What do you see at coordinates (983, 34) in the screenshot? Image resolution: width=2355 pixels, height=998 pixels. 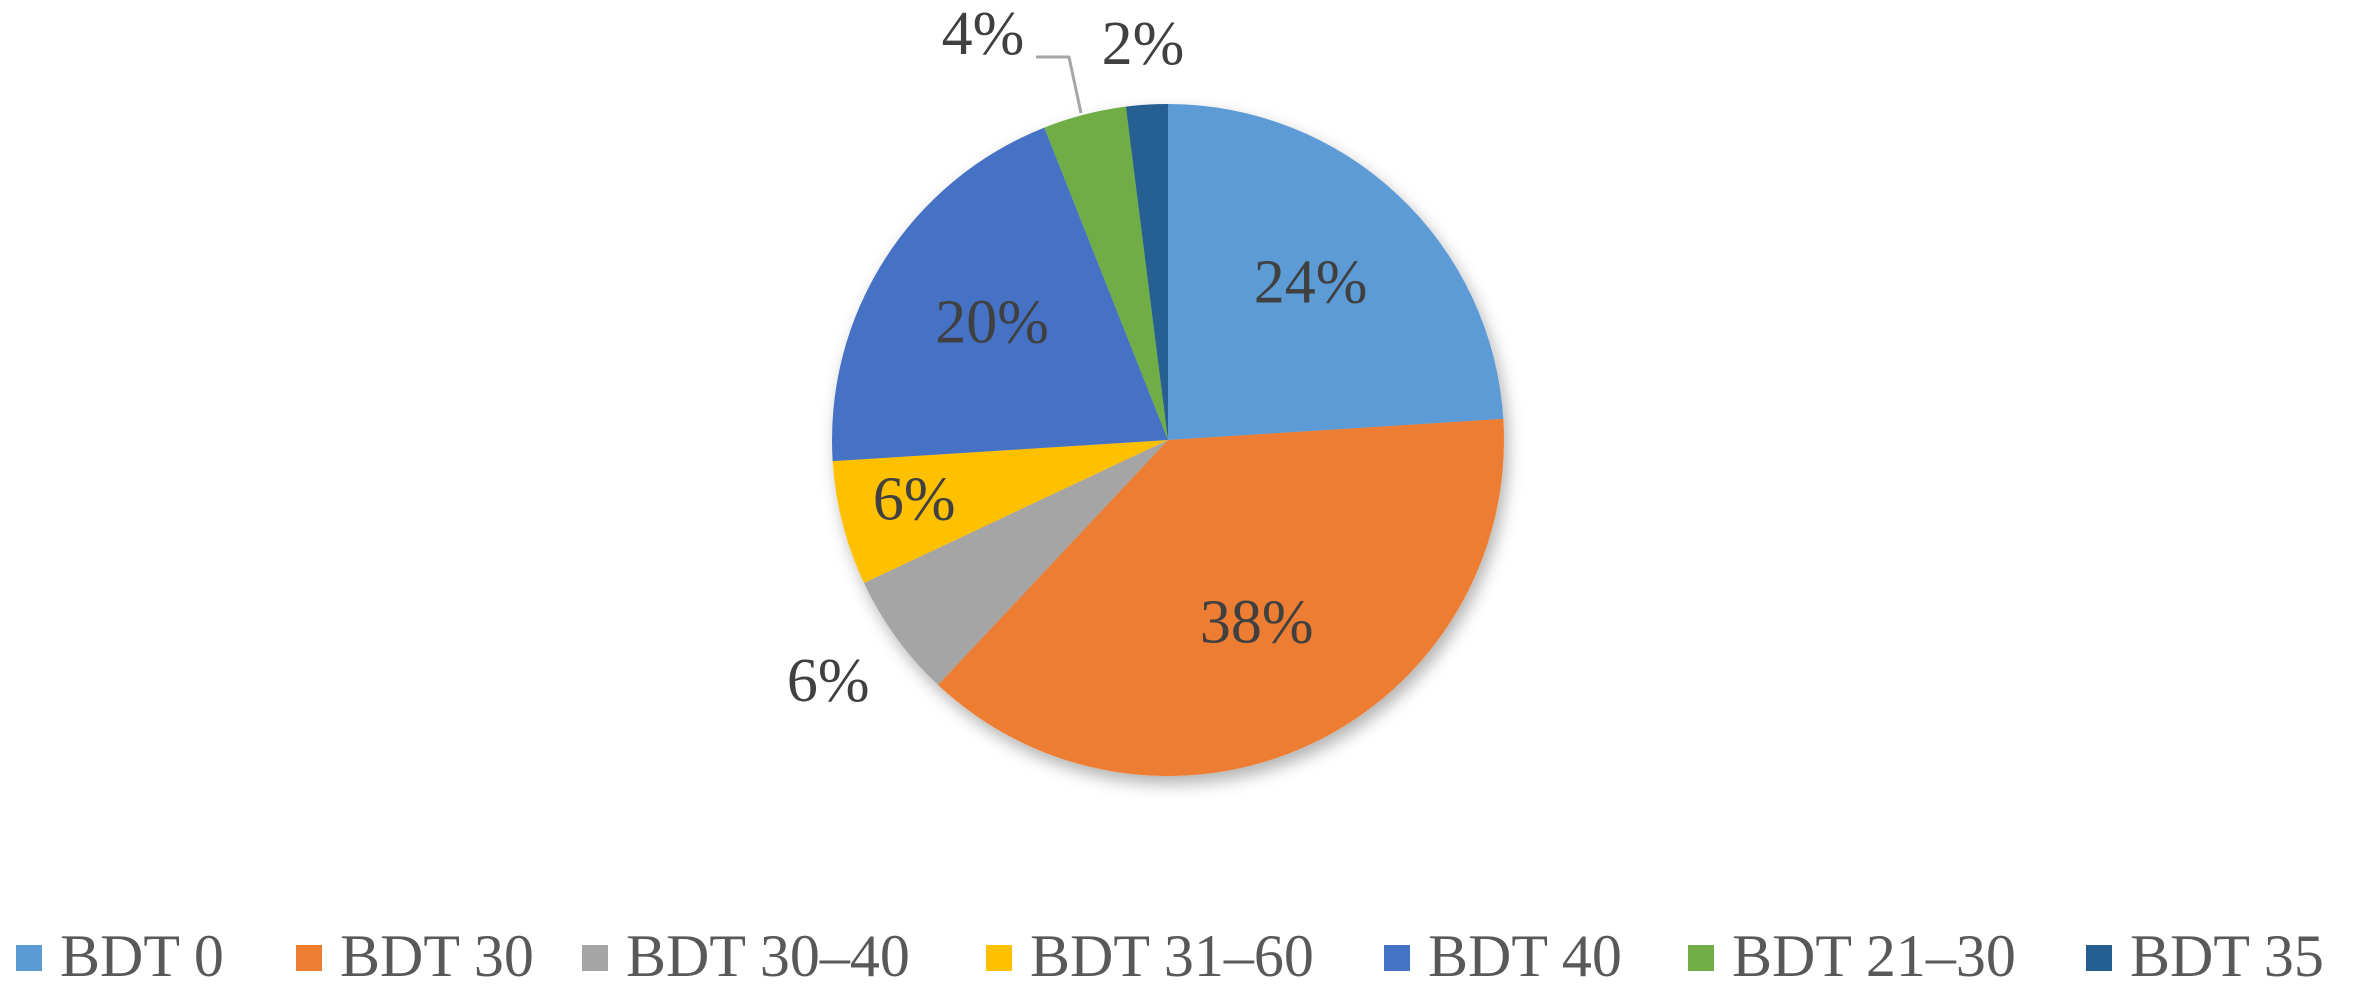 I see `data-label: 4%` at bounding box center [983, 34].